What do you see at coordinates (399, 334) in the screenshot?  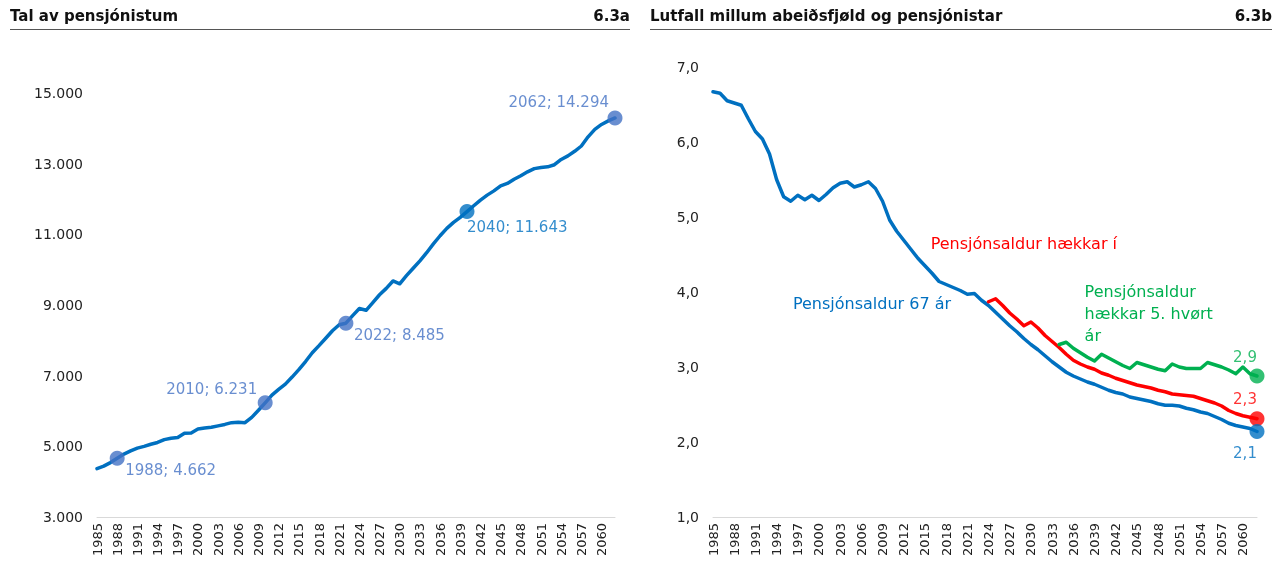 I see `data-label: 2022; 8.485` at bounding box center [399, 334].